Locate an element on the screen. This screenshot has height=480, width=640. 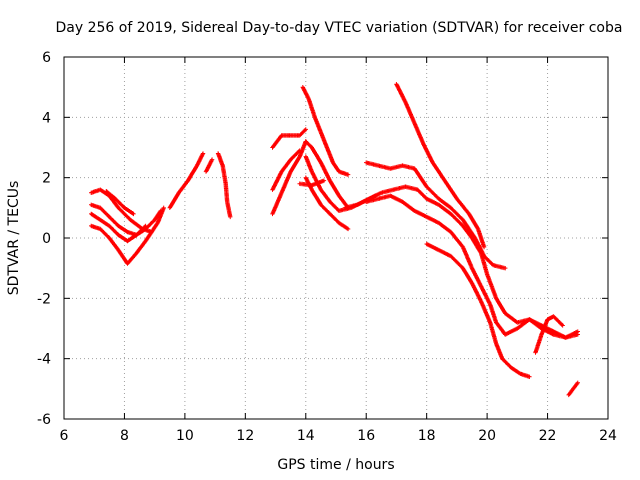
x-tick-label: 22 is located at coordinates (548, 436).